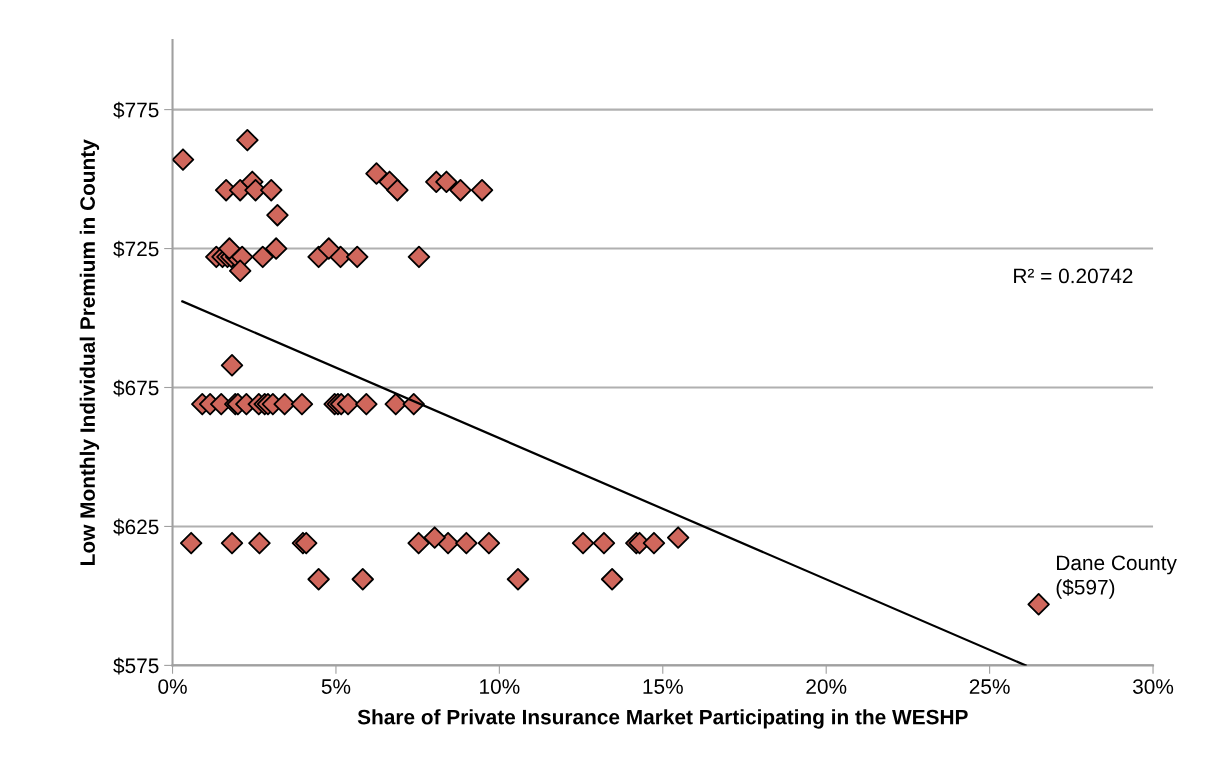 The image size is (1215, 757). What do you see at coordinates (826, 686) in the screenshot?
I see `x-tick-label: 20%` at bounding box center [826, 686].